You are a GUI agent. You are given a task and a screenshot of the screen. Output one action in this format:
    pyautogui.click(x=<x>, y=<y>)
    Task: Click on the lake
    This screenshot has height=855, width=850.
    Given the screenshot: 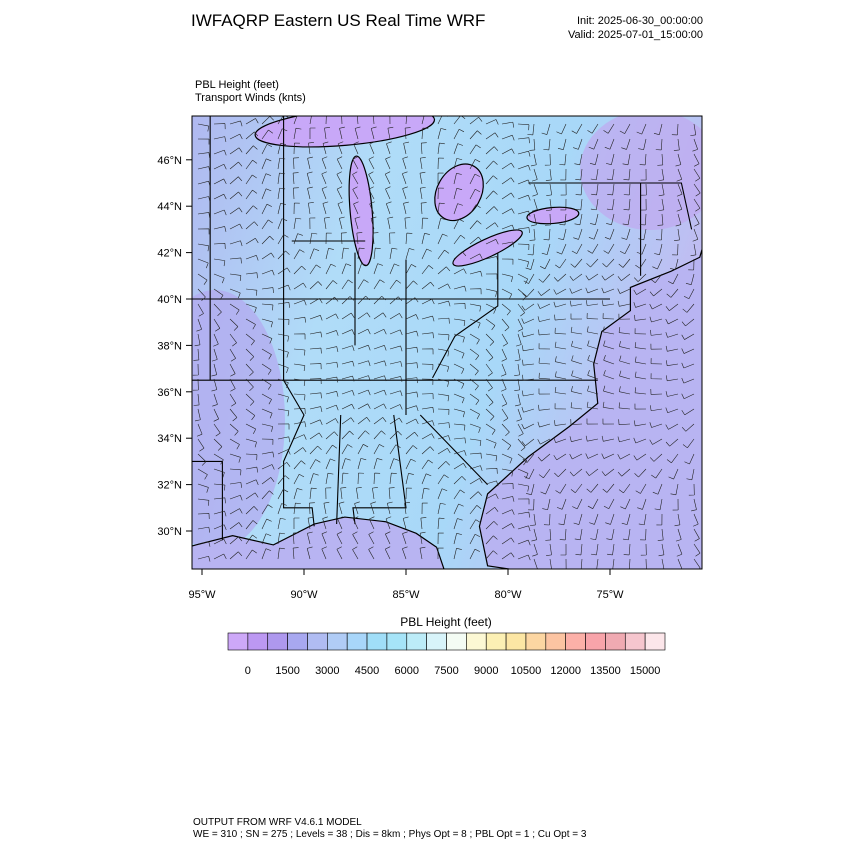 What is the action you would take?
    pyautogui.click(x=553, y=215)
    